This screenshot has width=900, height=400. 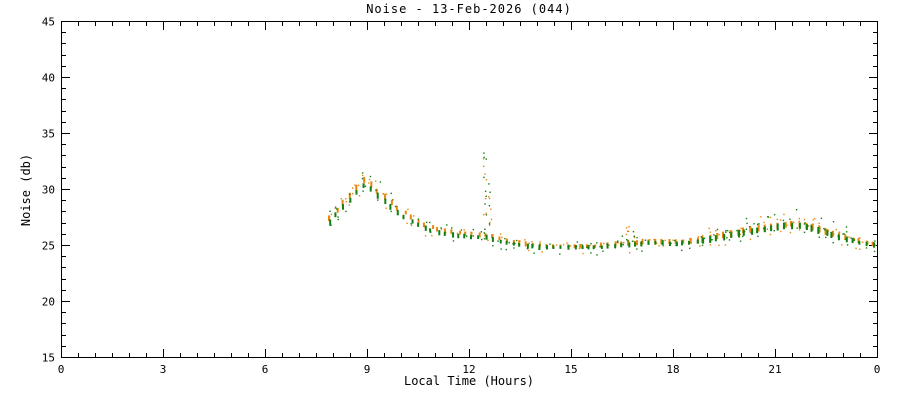 What do you see at coordinates (48, 22) in the screenshot?
I see `svg-text: 45` at bounding box center [48, 22].